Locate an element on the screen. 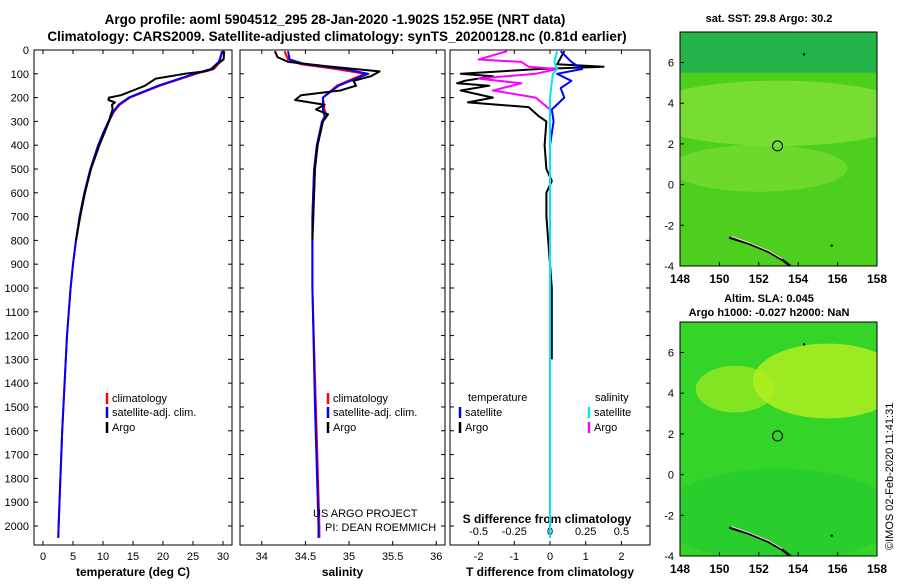  y-tick-label: 400 is located at coordinates (20, 146).